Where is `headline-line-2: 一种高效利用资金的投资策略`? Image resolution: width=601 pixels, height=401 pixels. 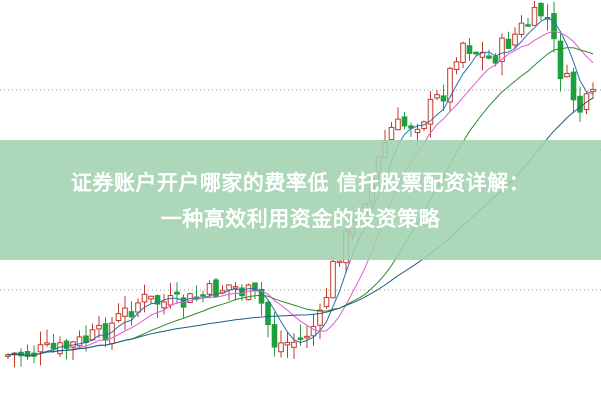
headline-line-2: 一种高效利用资金的投资策略 is located at coordinates (300, 219).